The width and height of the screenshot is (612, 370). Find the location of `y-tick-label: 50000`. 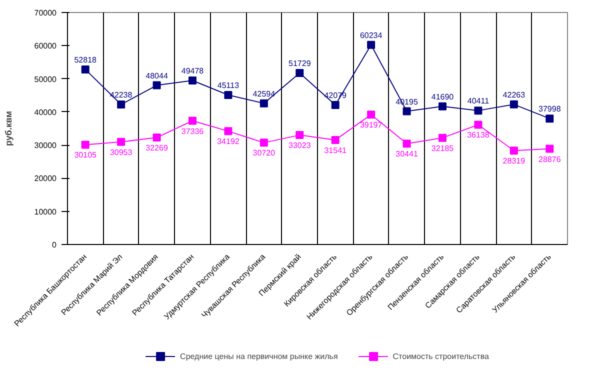

y-tick-label: 50000 is located at coordinates (46, 79).